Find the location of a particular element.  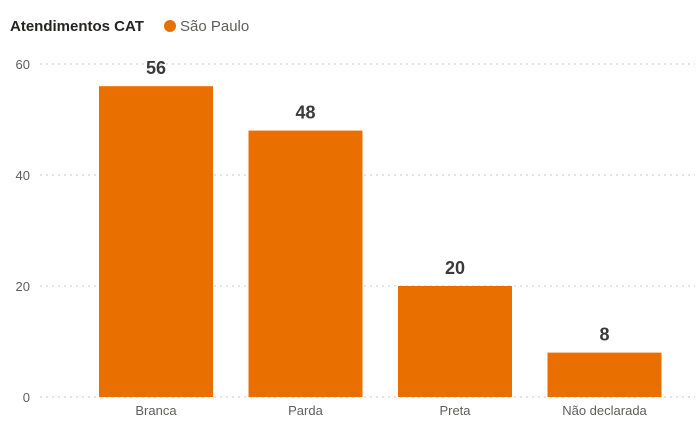

y-tick-label: 60 is located at coordinates (23, 64).